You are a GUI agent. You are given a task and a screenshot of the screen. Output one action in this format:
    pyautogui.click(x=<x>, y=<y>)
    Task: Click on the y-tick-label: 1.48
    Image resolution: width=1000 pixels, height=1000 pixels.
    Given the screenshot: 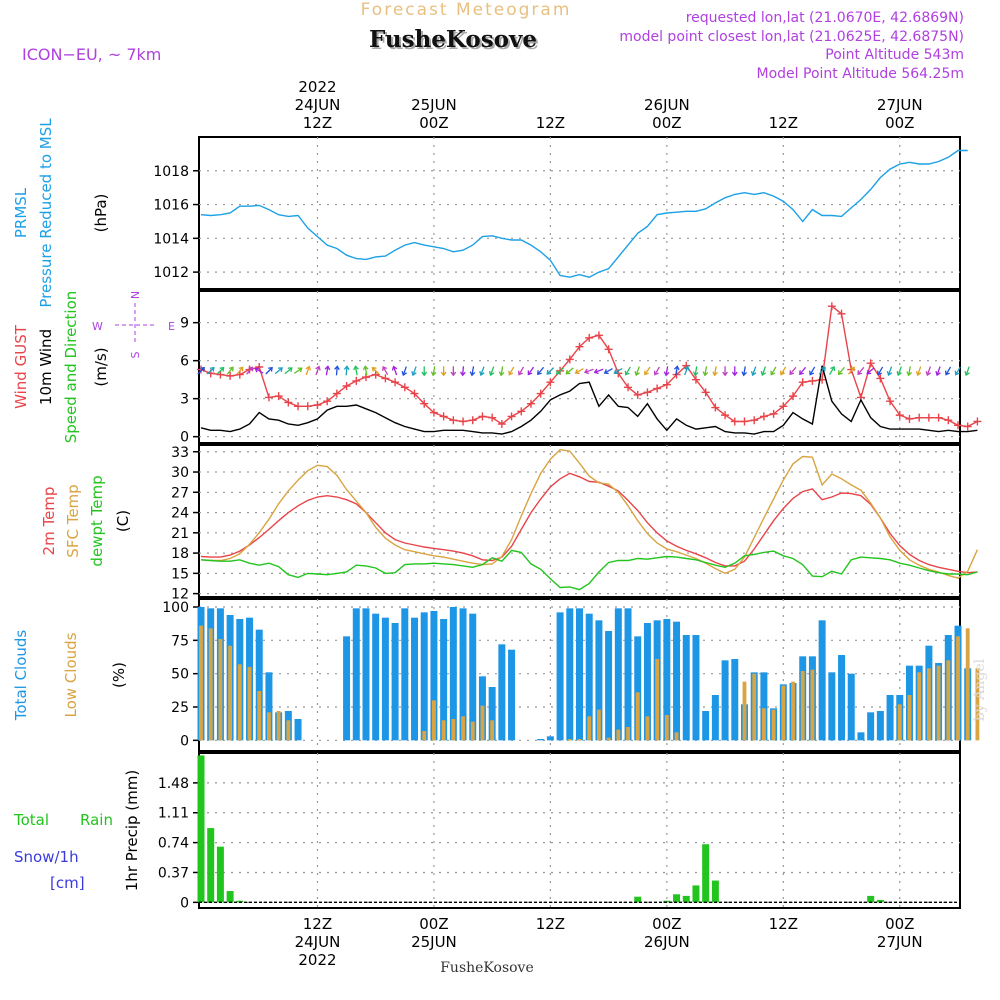 What is the action you would take?
    pyautogui.click(x=173, y=784)
    